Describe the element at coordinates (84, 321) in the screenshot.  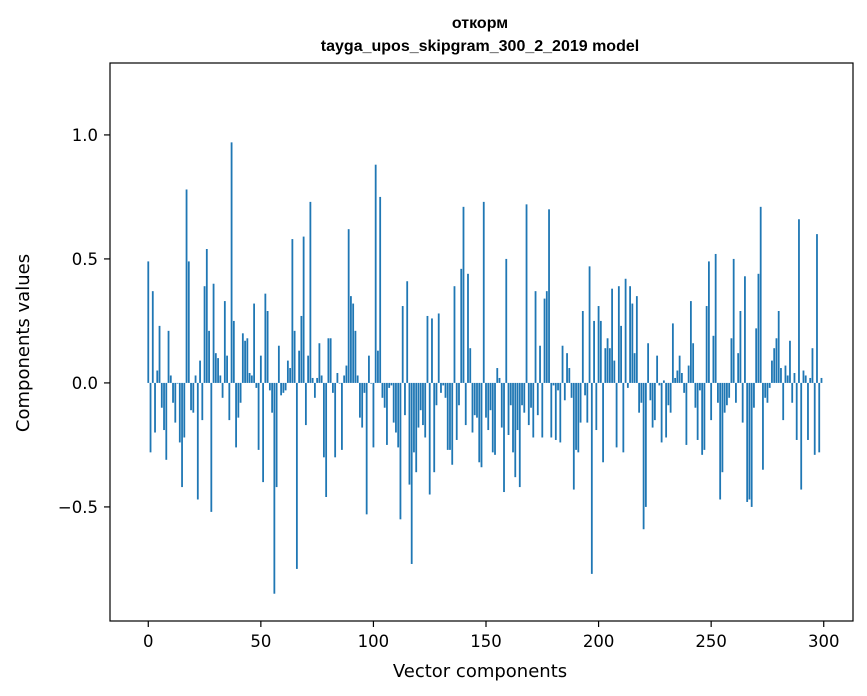
I see `y-axis-ticks: −0.5 0.0 0.5 1.0` at that location.